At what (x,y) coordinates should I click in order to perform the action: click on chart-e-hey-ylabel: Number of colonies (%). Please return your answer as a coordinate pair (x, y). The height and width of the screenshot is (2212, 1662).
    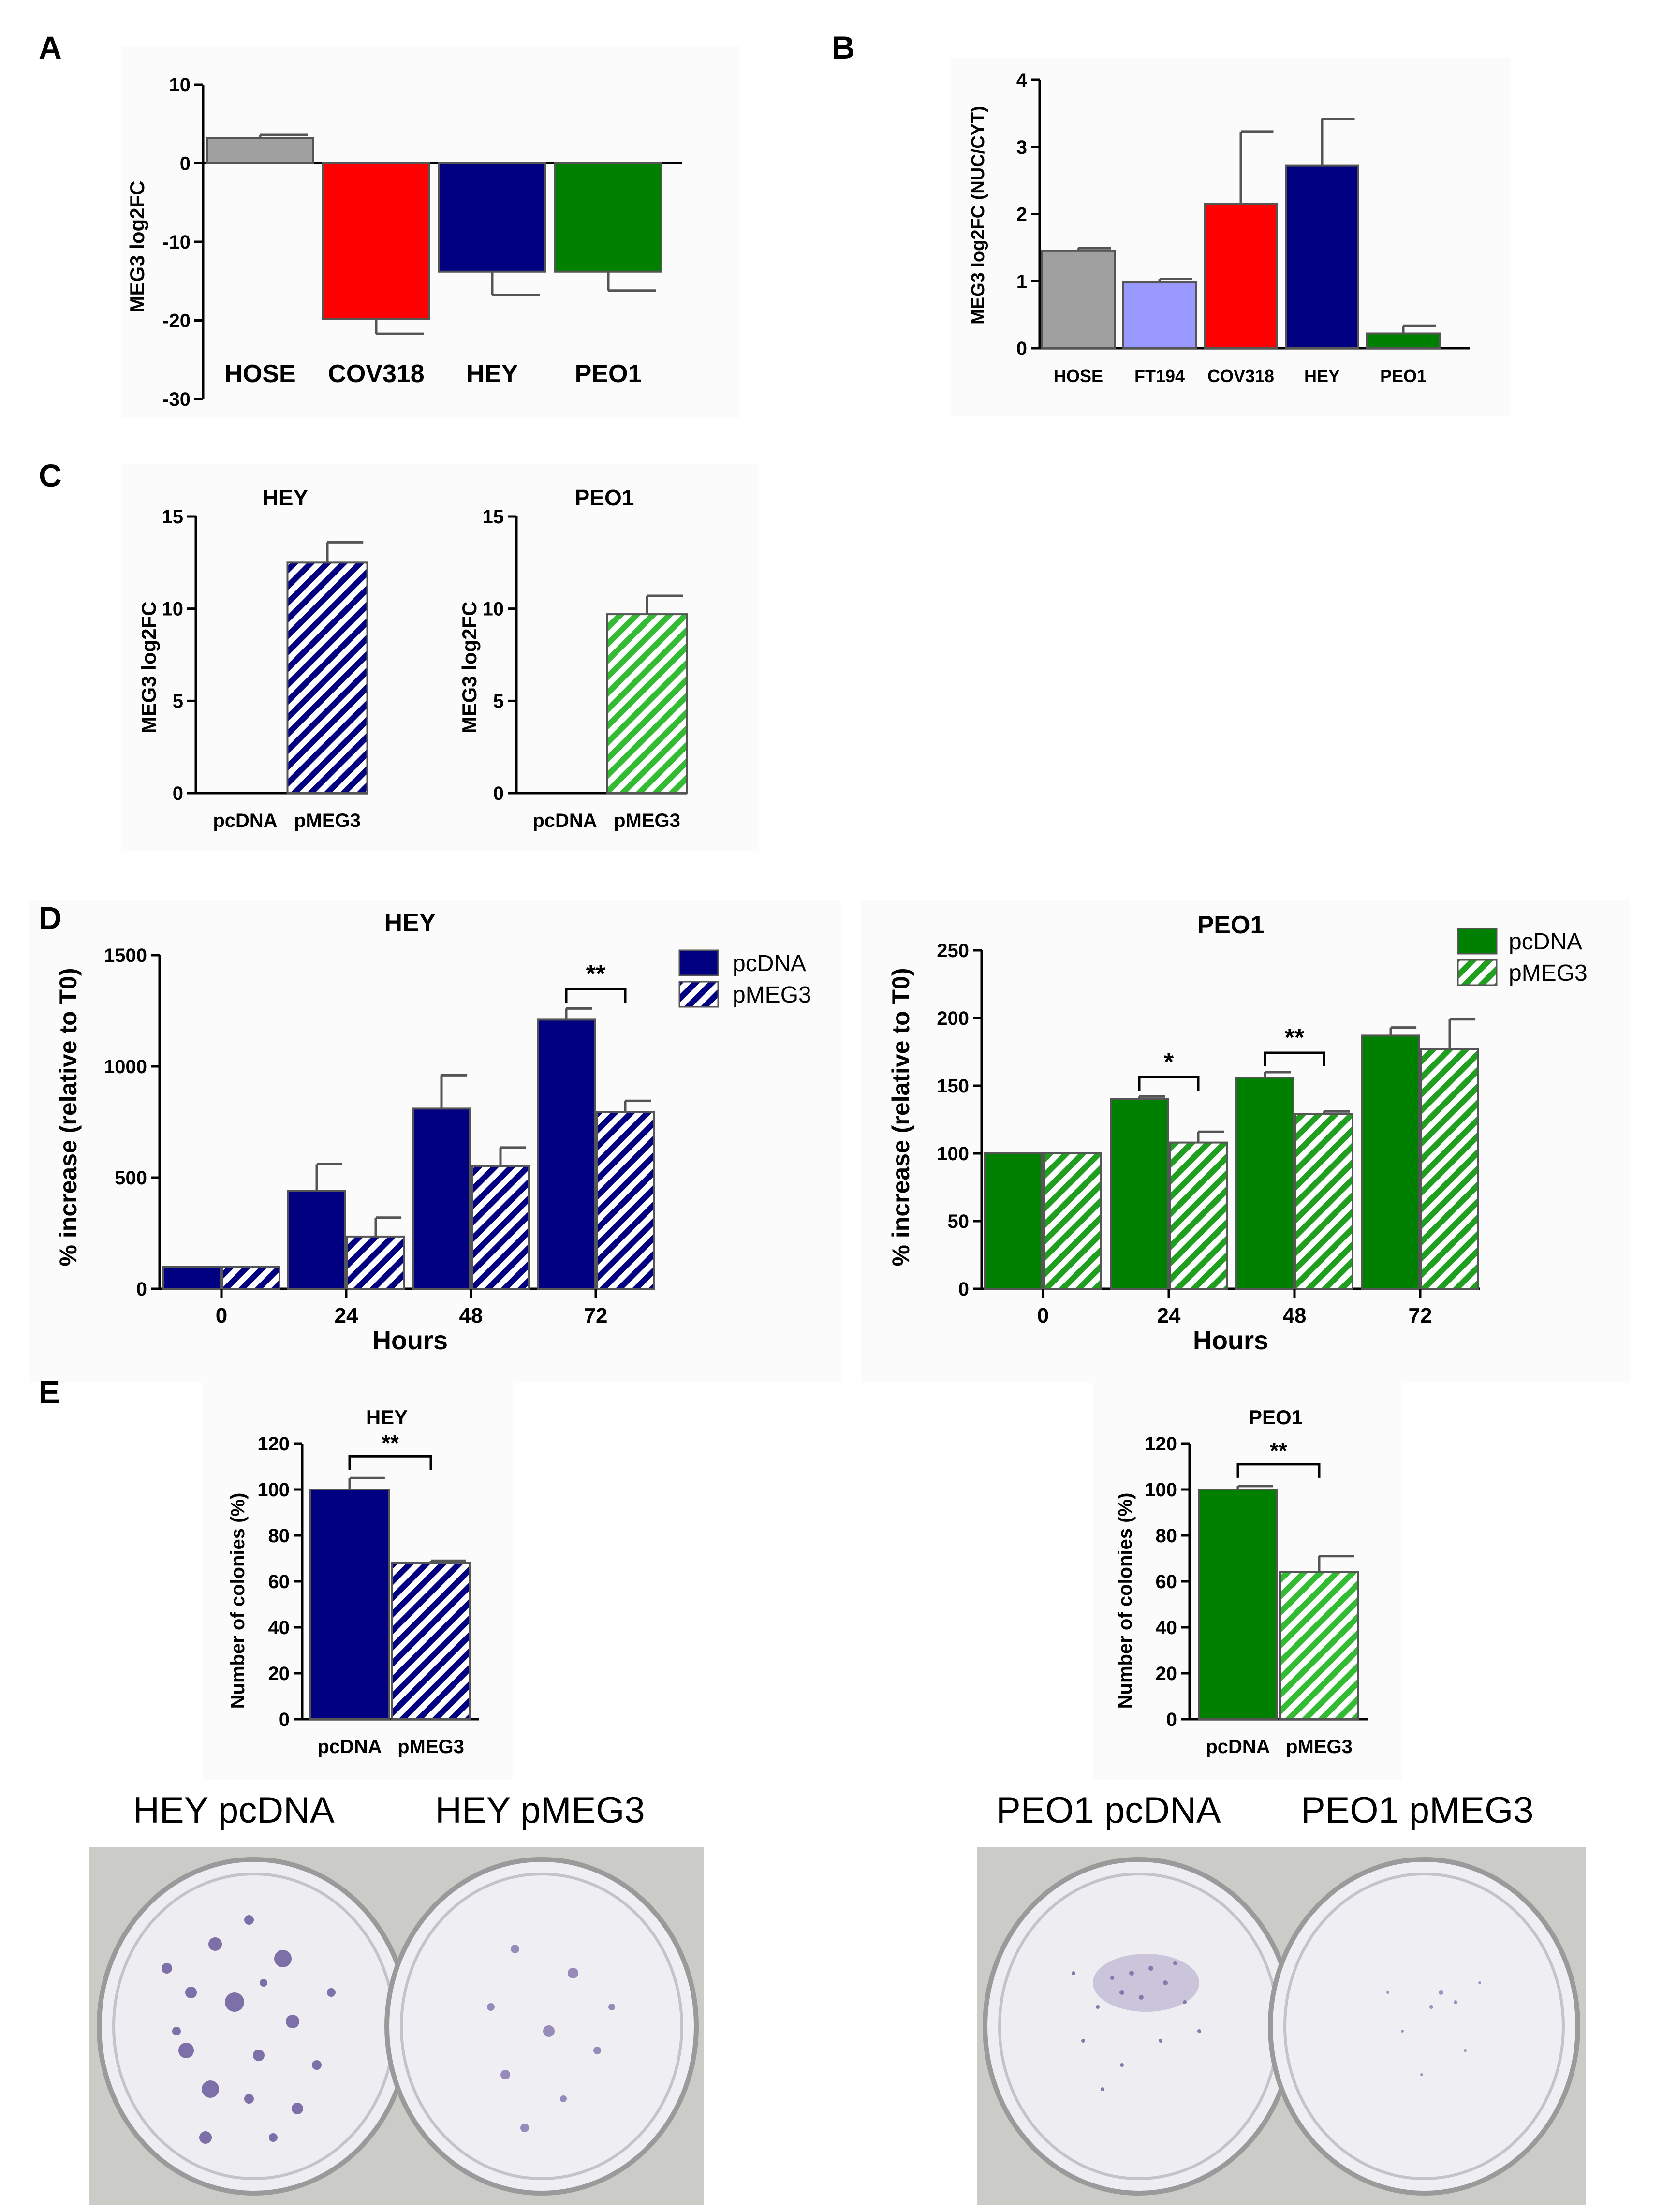
    Looking at the image, I should click on (238, 1601).